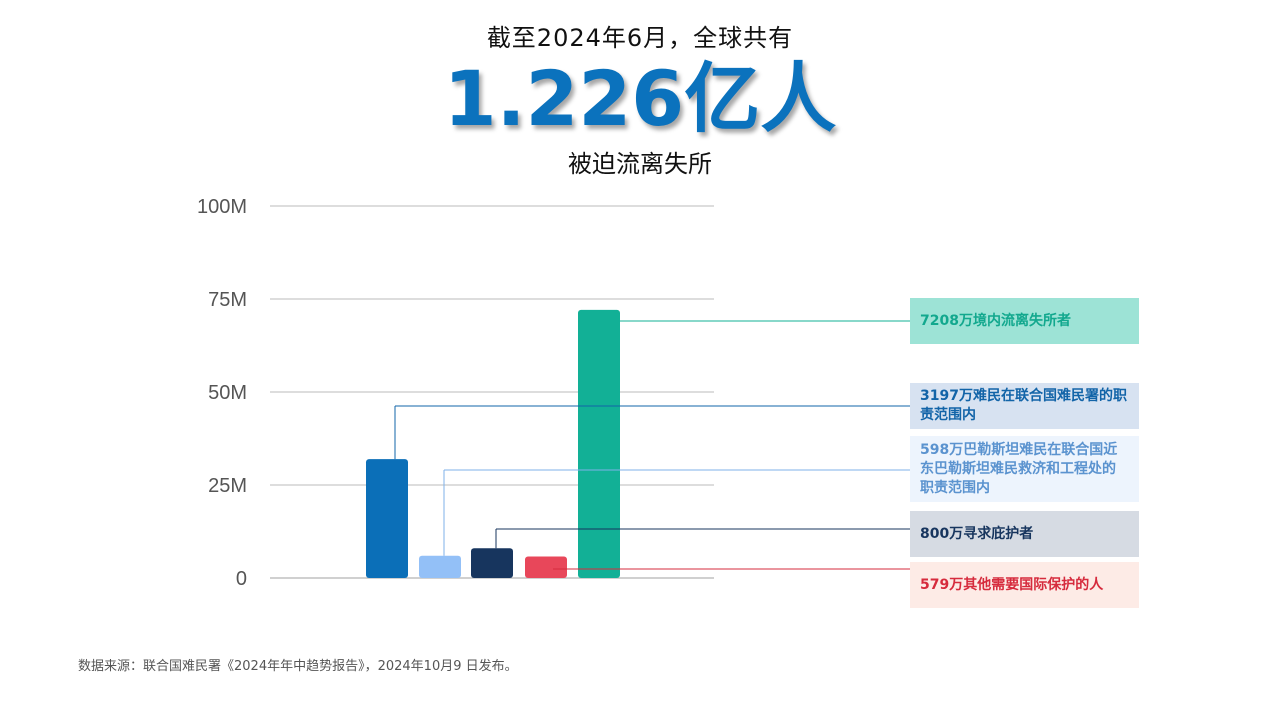  Describe the element at coordinates (492, 563) in the screenshot. I see `bar-asylum_seekers` at that location.